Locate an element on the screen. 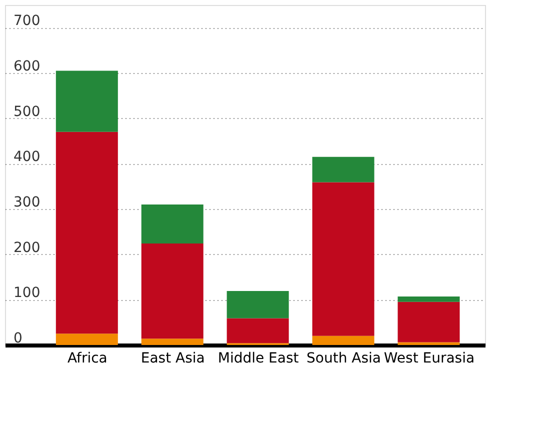 Image resolution: width=536 pixels, height=422 pixels. y-tick-label: 100 is located at coordinates (27, 293).